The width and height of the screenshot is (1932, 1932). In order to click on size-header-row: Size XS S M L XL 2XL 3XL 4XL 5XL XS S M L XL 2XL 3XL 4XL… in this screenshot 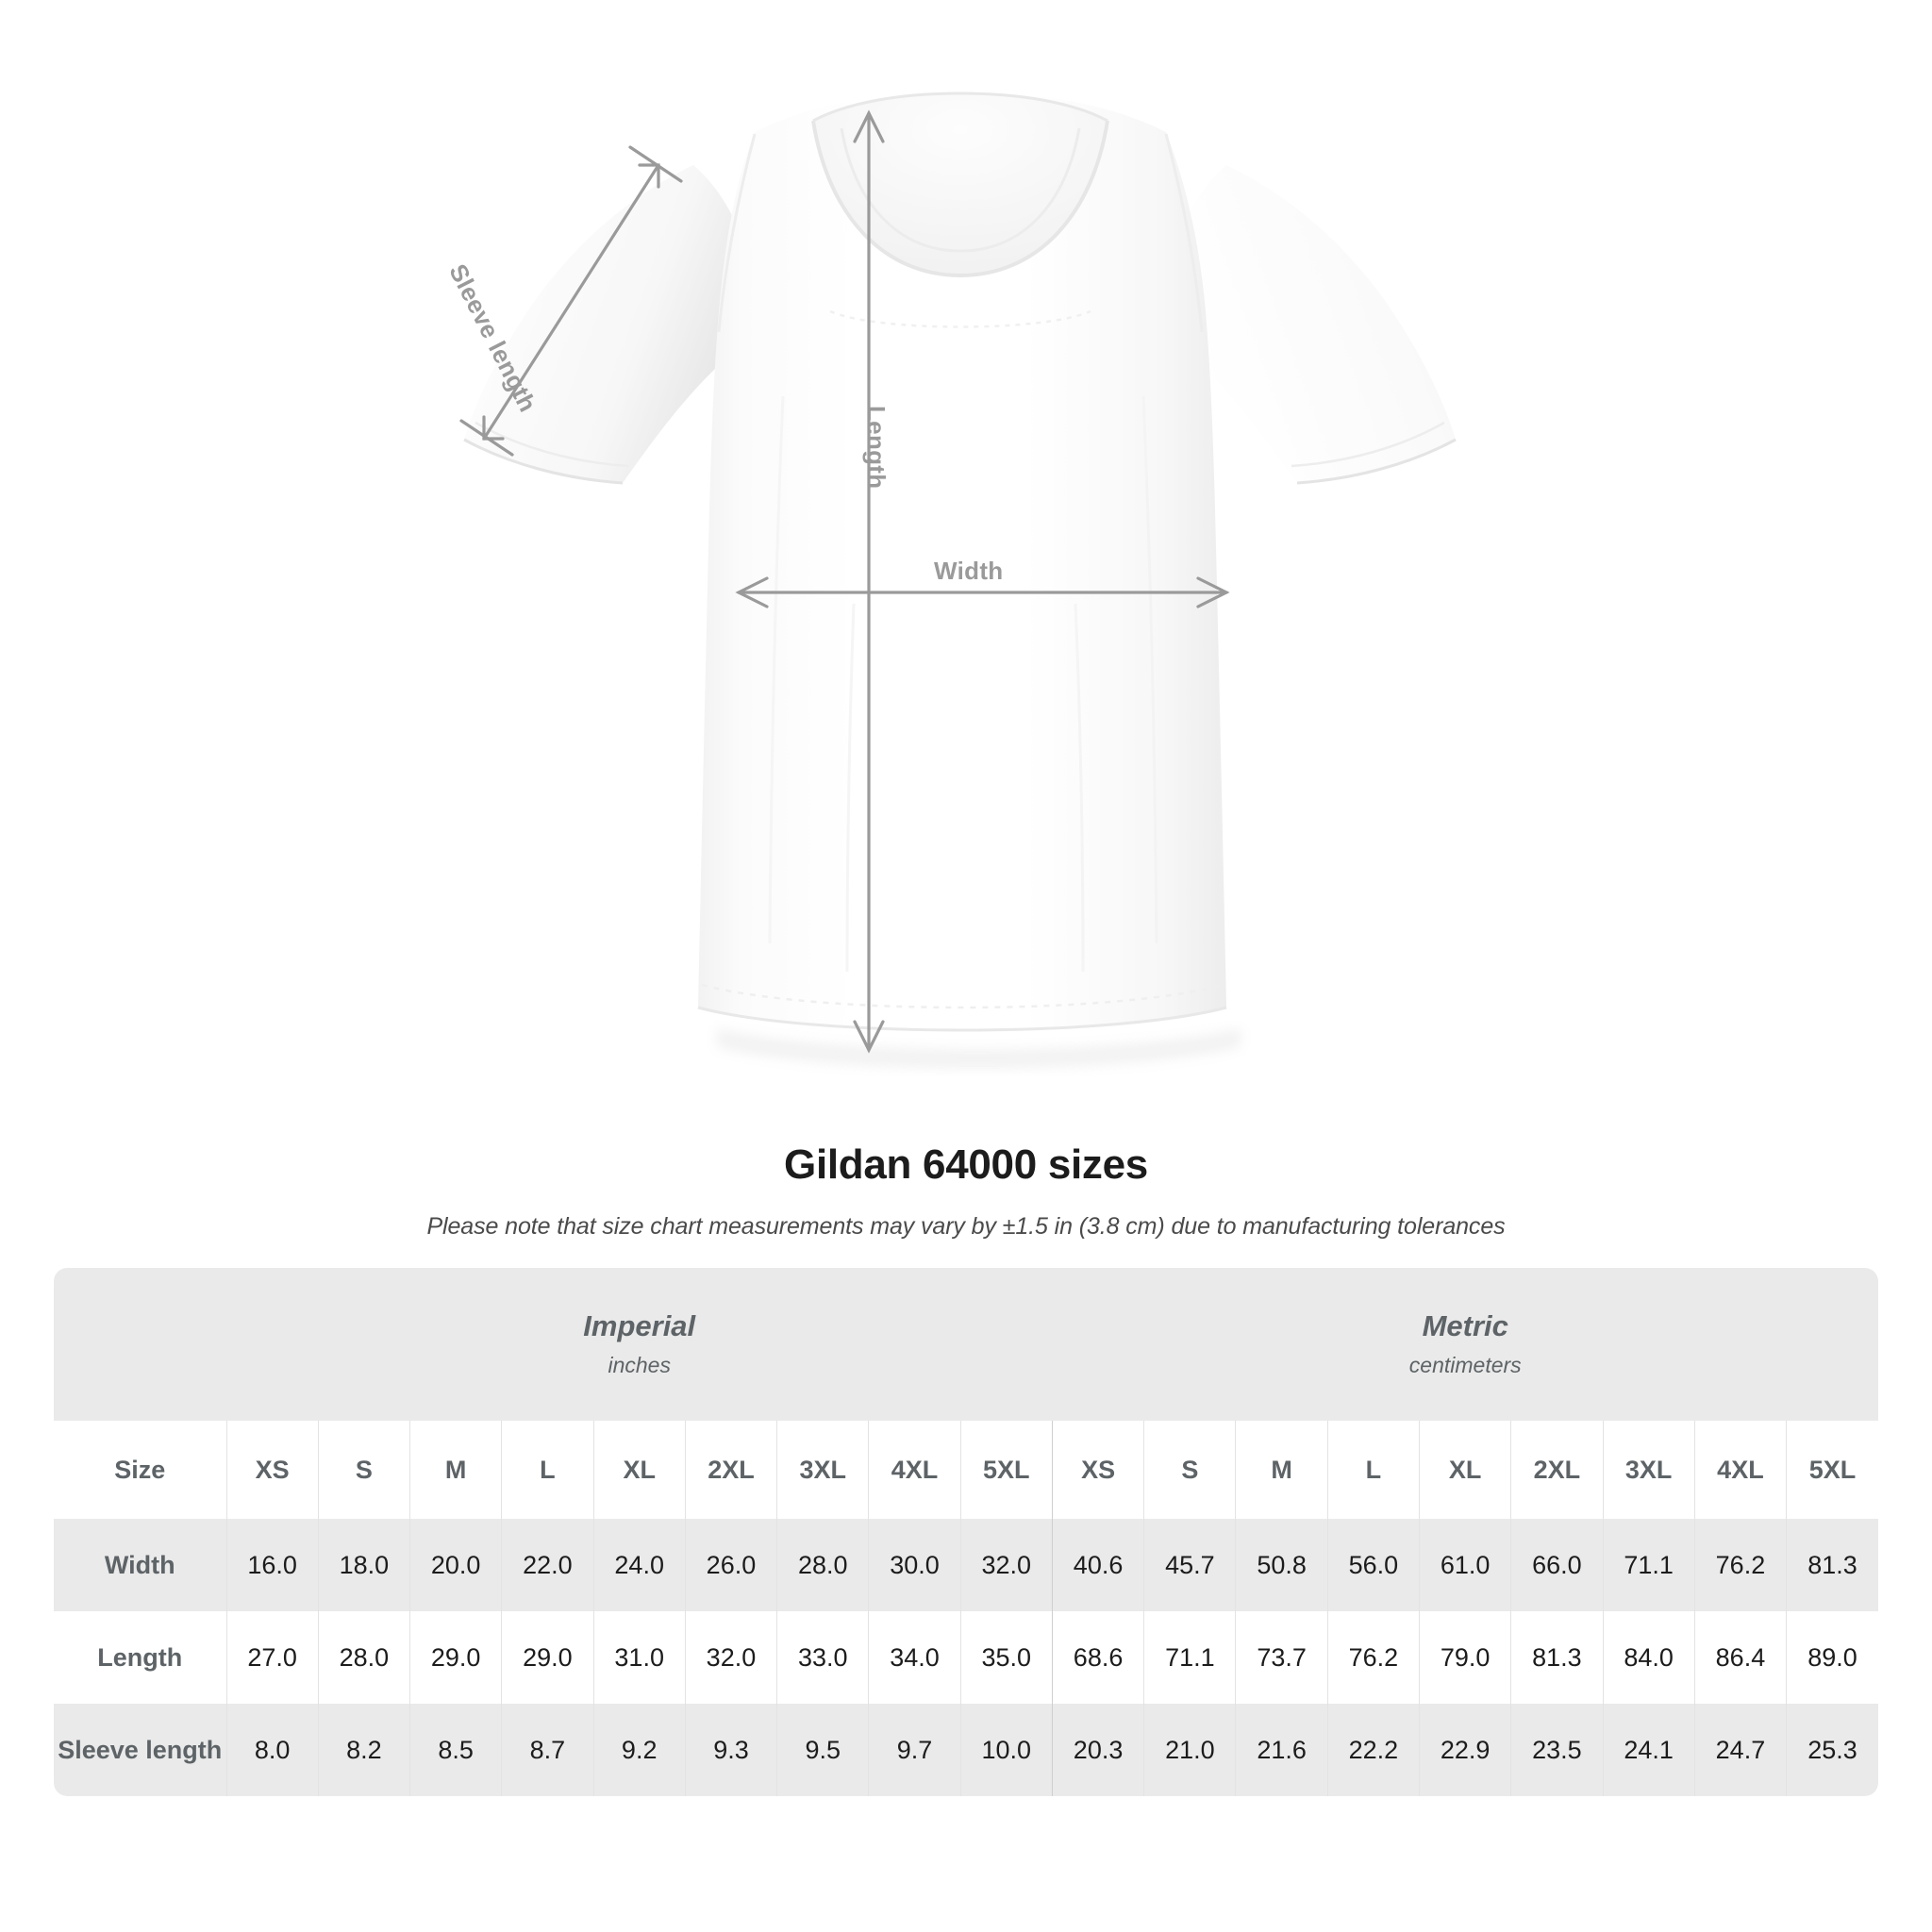, I will do `click(966, 1470)`.